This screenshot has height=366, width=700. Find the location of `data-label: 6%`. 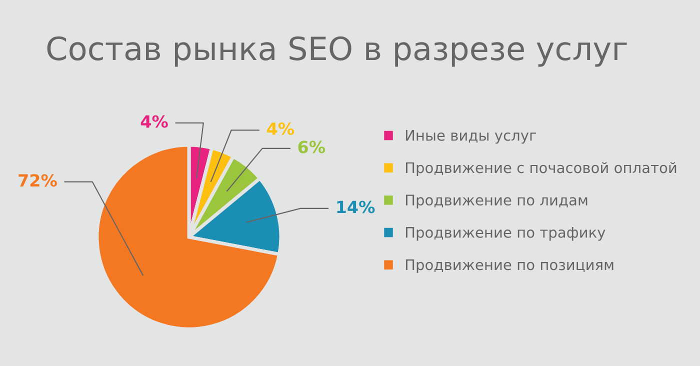

data-label: 6% is located at coordinates (312, 147).